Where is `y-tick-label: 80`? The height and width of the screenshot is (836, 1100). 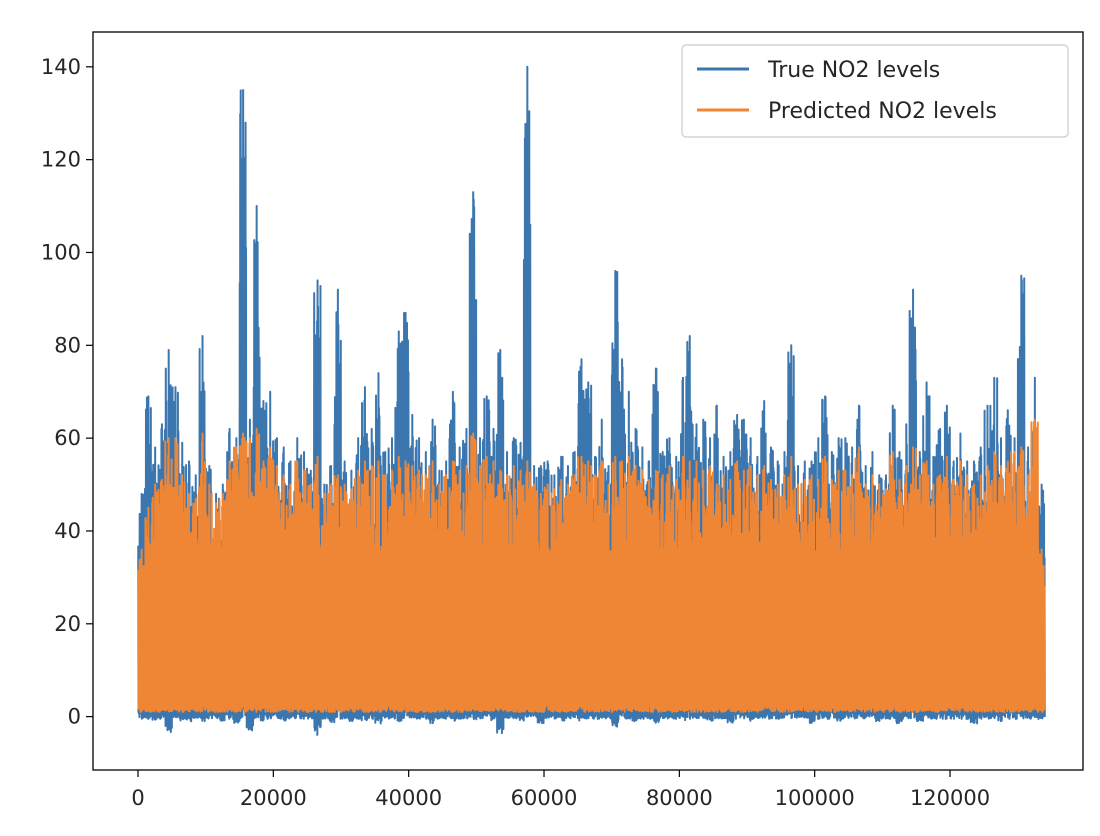 y-tick-label: 80 is located at coordinates (67, 345).